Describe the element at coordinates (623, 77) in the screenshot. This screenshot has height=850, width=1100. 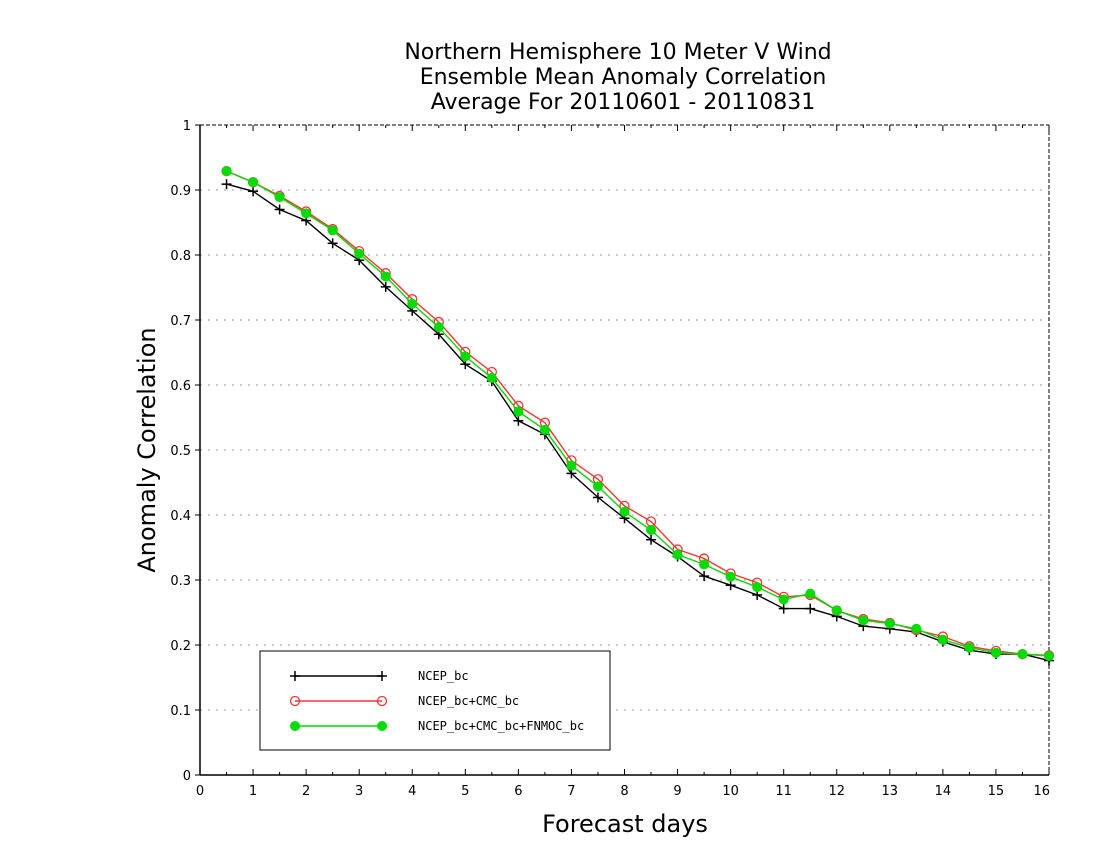
I see `title-line-2: Ensemble Mean Anomaly Correlation` at that location.